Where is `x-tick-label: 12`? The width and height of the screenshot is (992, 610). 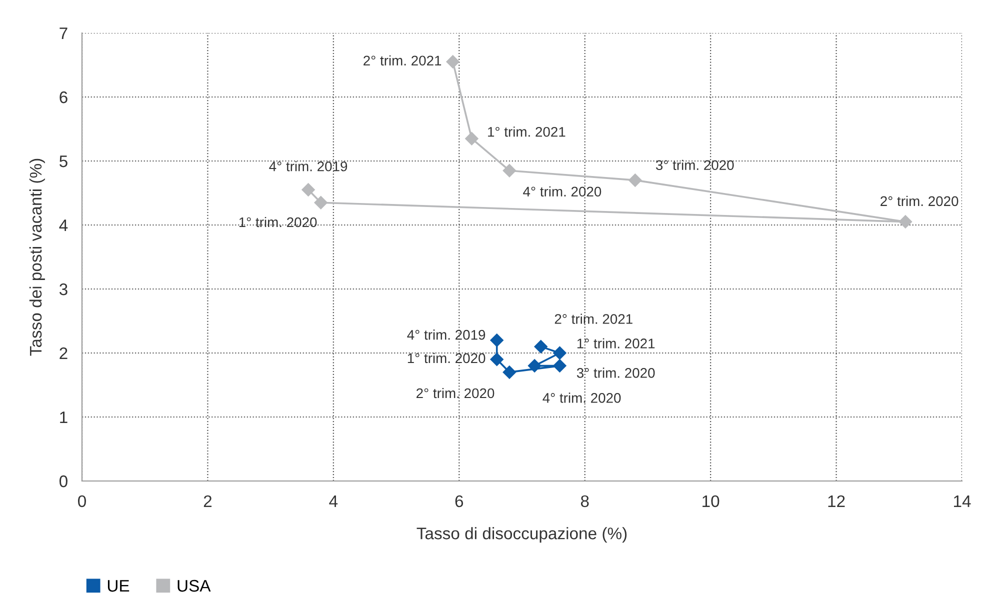
x-tick-label: 12 is located at coordinates (836, 501).